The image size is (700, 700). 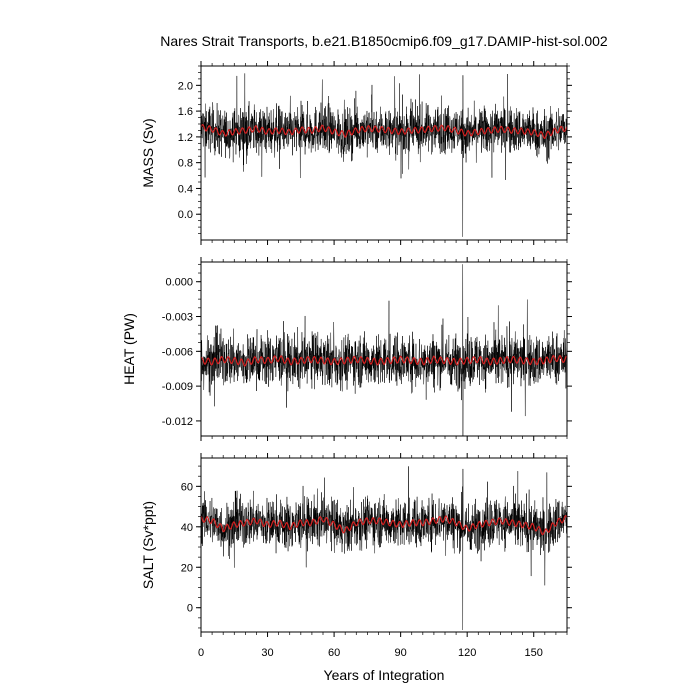 I want to click on panel-salt-y-axis: 0 20 40 60, so click(x=376, y=547).